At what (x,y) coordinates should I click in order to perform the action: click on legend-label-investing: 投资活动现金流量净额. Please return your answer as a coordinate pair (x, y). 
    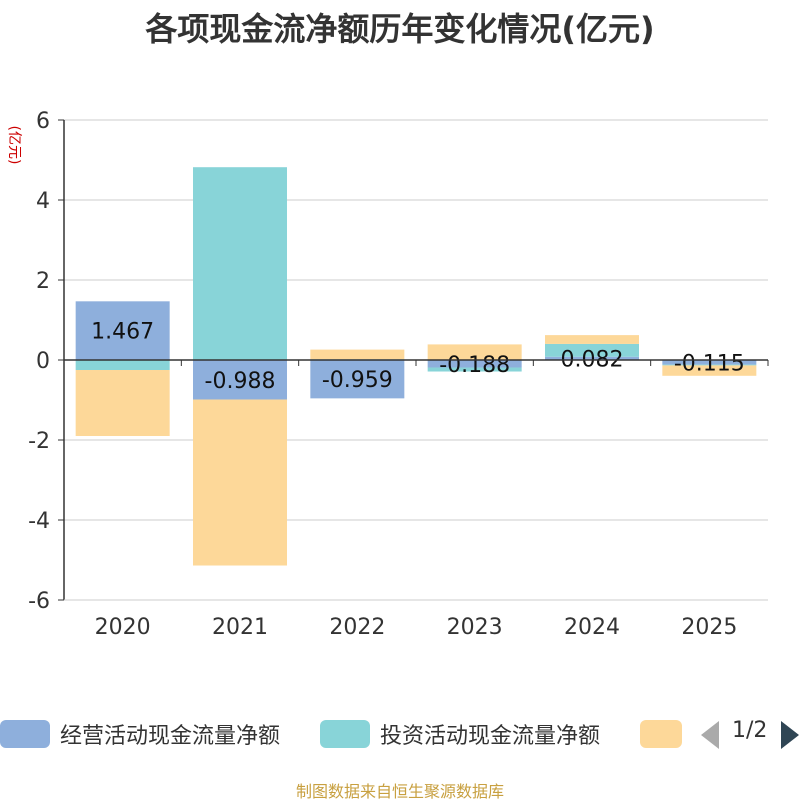
    Looking at the image, I should click on (490, 736).